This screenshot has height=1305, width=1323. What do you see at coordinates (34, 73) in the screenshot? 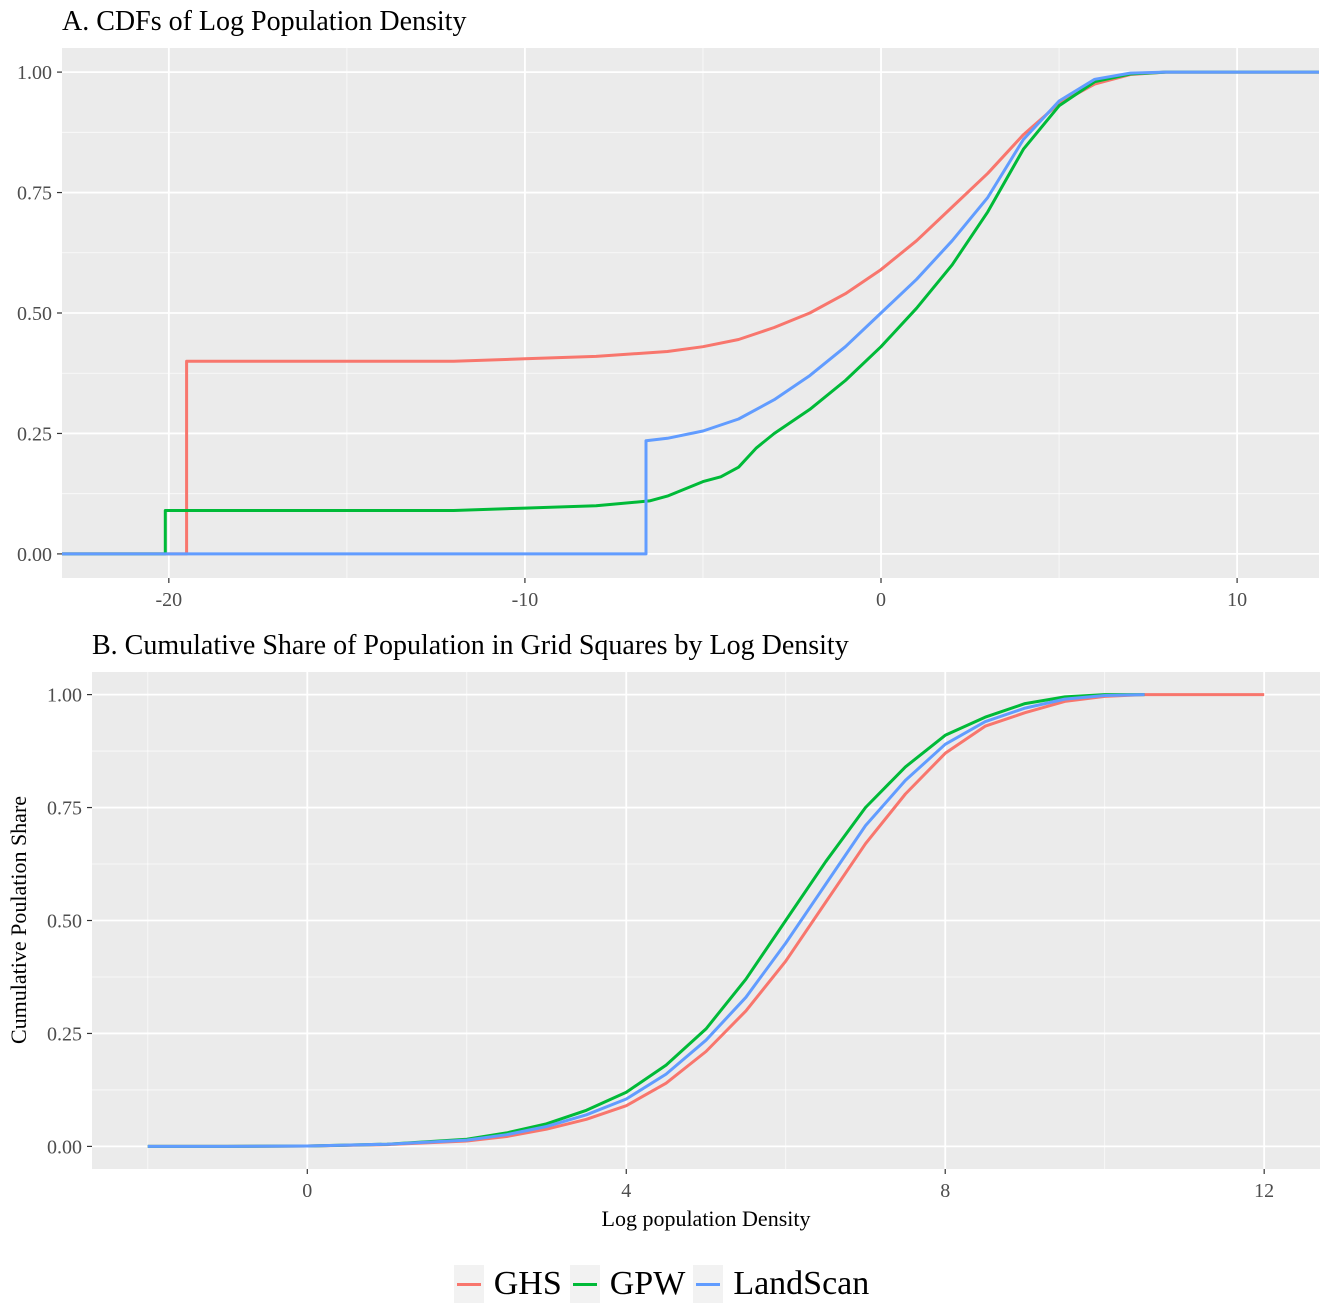
I see `panel-a-y-tick-label: 1.00` at bounding box center [34, 73].